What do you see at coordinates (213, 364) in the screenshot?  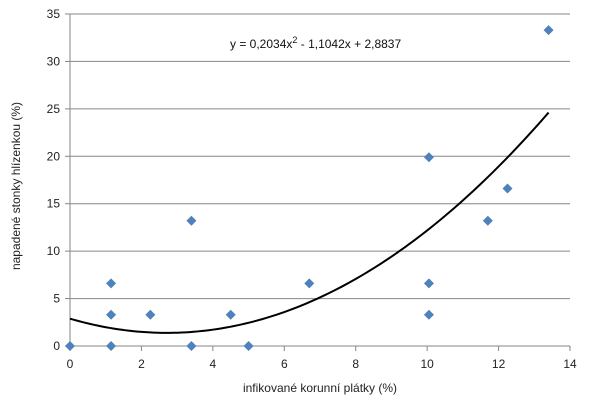 I see `x-tick-label: 4` at bounding box center [213, 364].